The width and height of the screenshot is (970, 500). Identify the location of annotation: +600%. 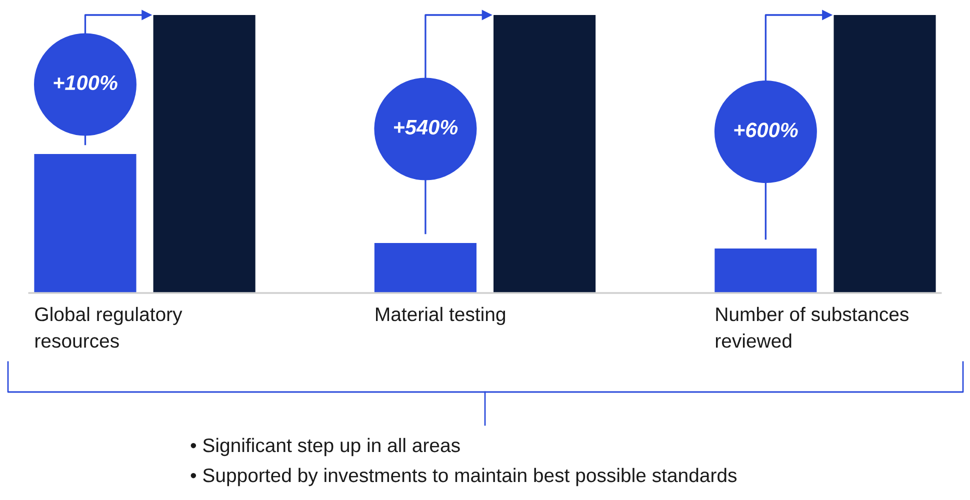
(766, 130).